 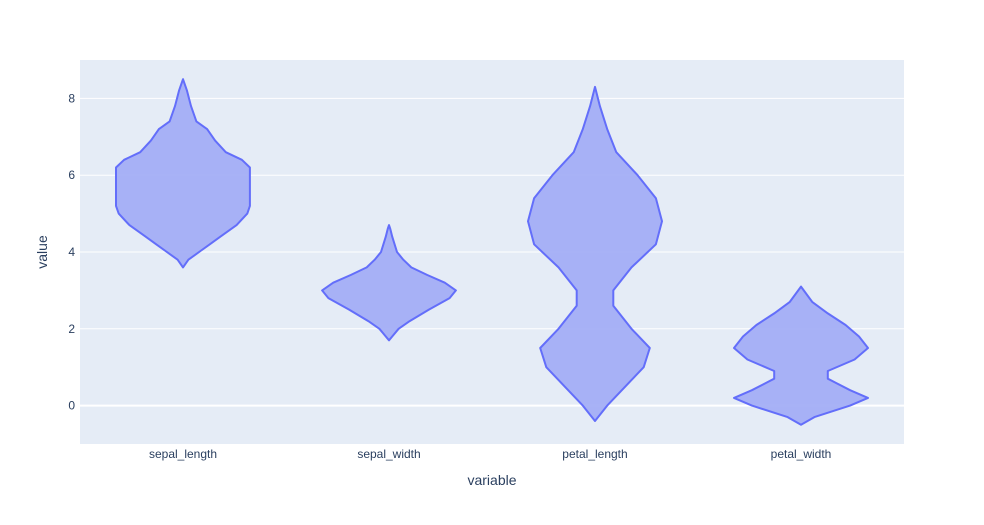 I want to click on x-tick-label-petal-width: petal_width, so click(x=801, y=454).